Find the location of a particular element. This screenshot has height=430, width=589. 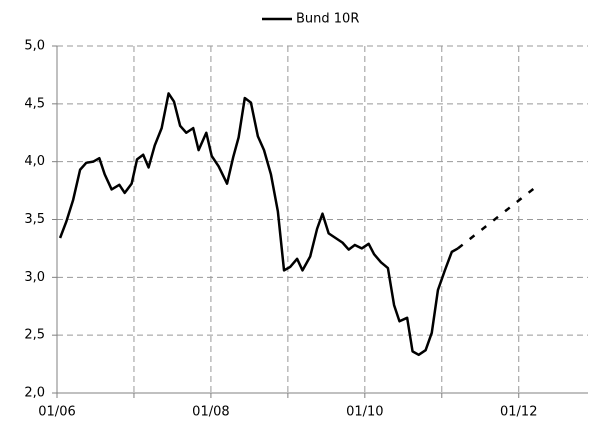

x-tick-label: 01/06 is located at coordinates (56, 412).